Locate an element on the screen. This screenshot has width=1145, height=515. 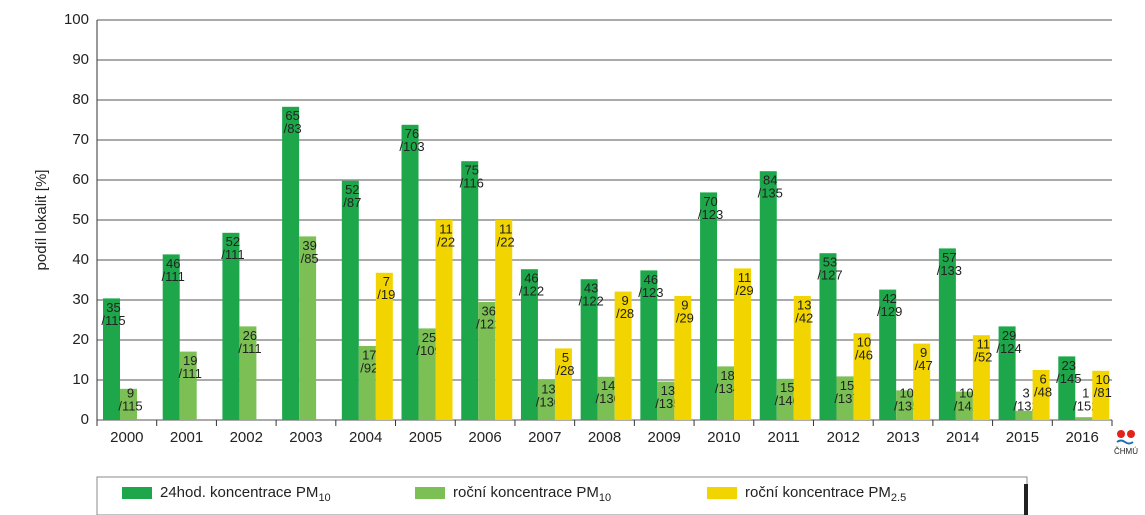
x-tick-label: 2014 is located at coordinates (962, 437).